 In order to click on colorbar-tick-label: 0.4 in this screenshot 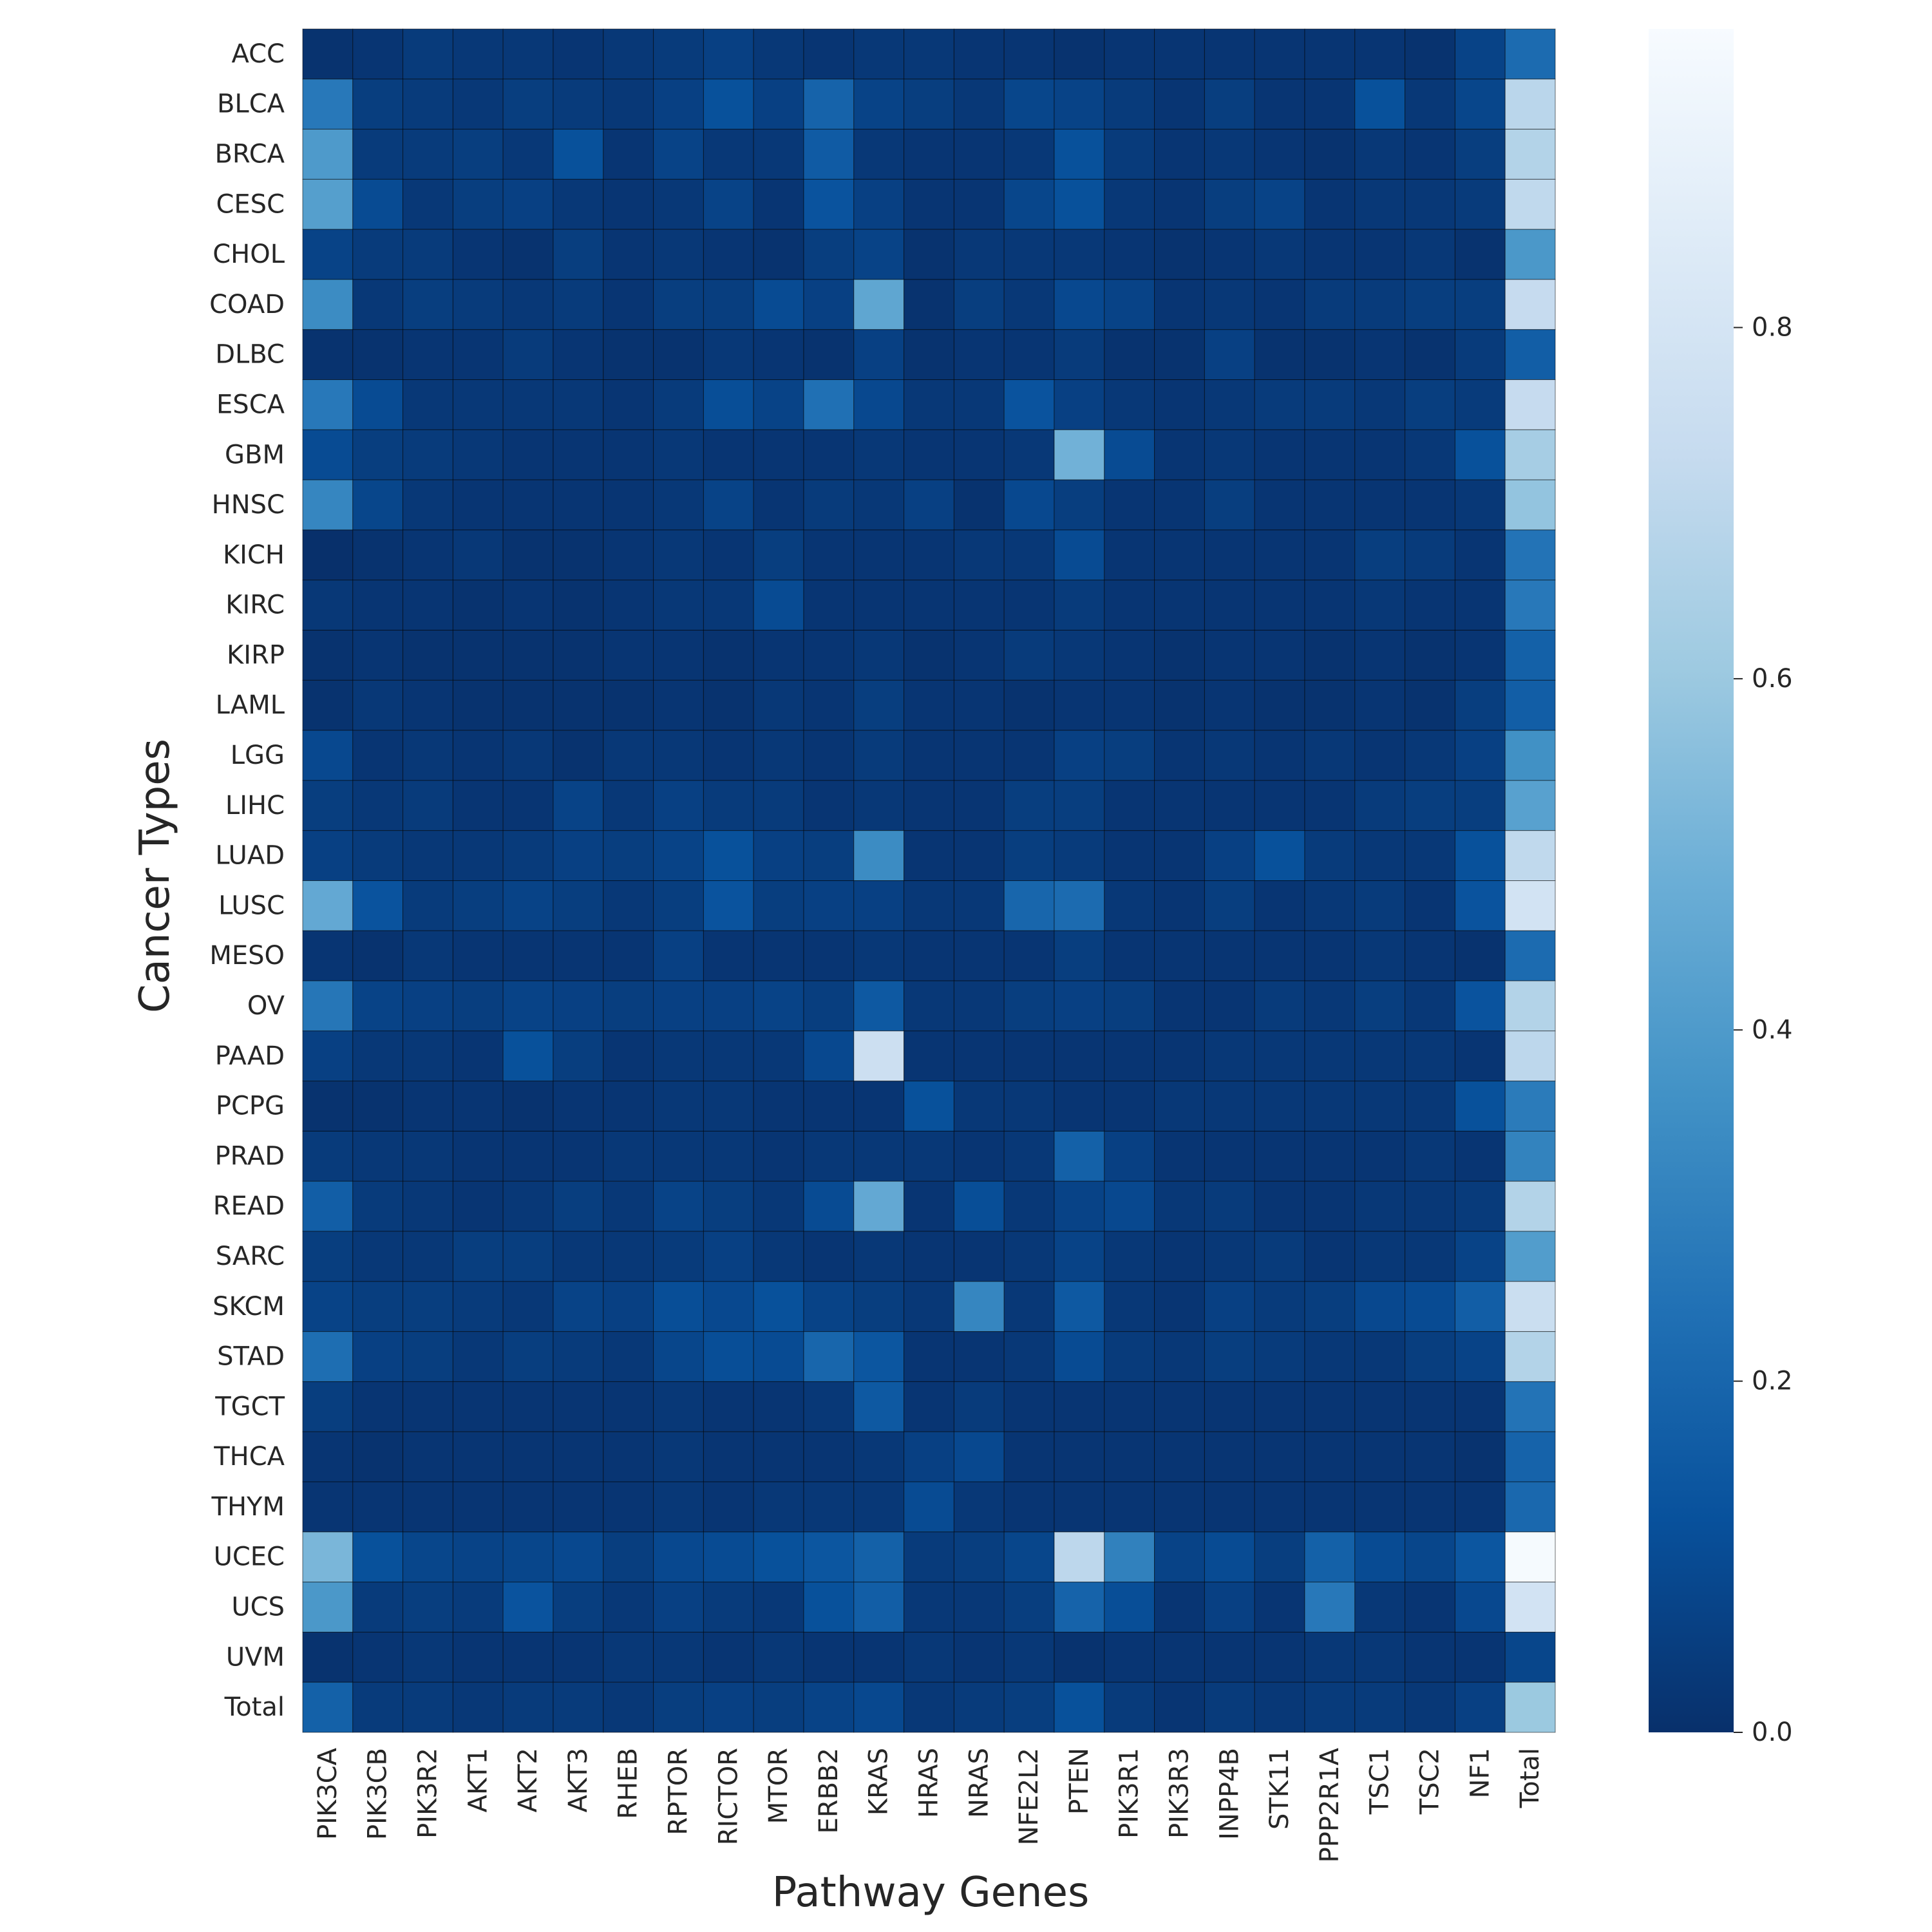, I will do `click(1772, 1030)`.